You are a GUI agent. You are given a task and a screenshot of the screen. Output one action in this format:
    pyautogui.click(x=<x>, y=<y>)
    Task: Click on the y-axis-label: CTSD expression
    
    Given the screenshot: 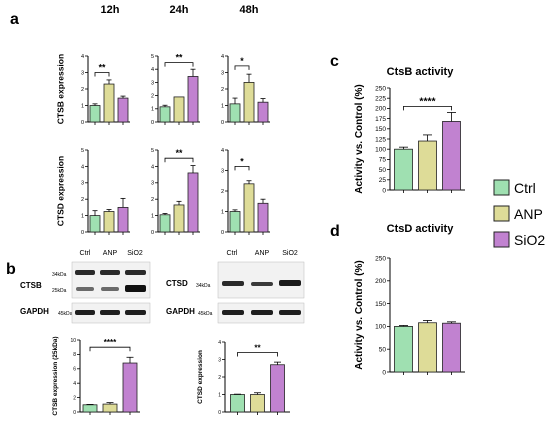 What is the action you would take?
    pyautogui.click(x=60, y=191)
    